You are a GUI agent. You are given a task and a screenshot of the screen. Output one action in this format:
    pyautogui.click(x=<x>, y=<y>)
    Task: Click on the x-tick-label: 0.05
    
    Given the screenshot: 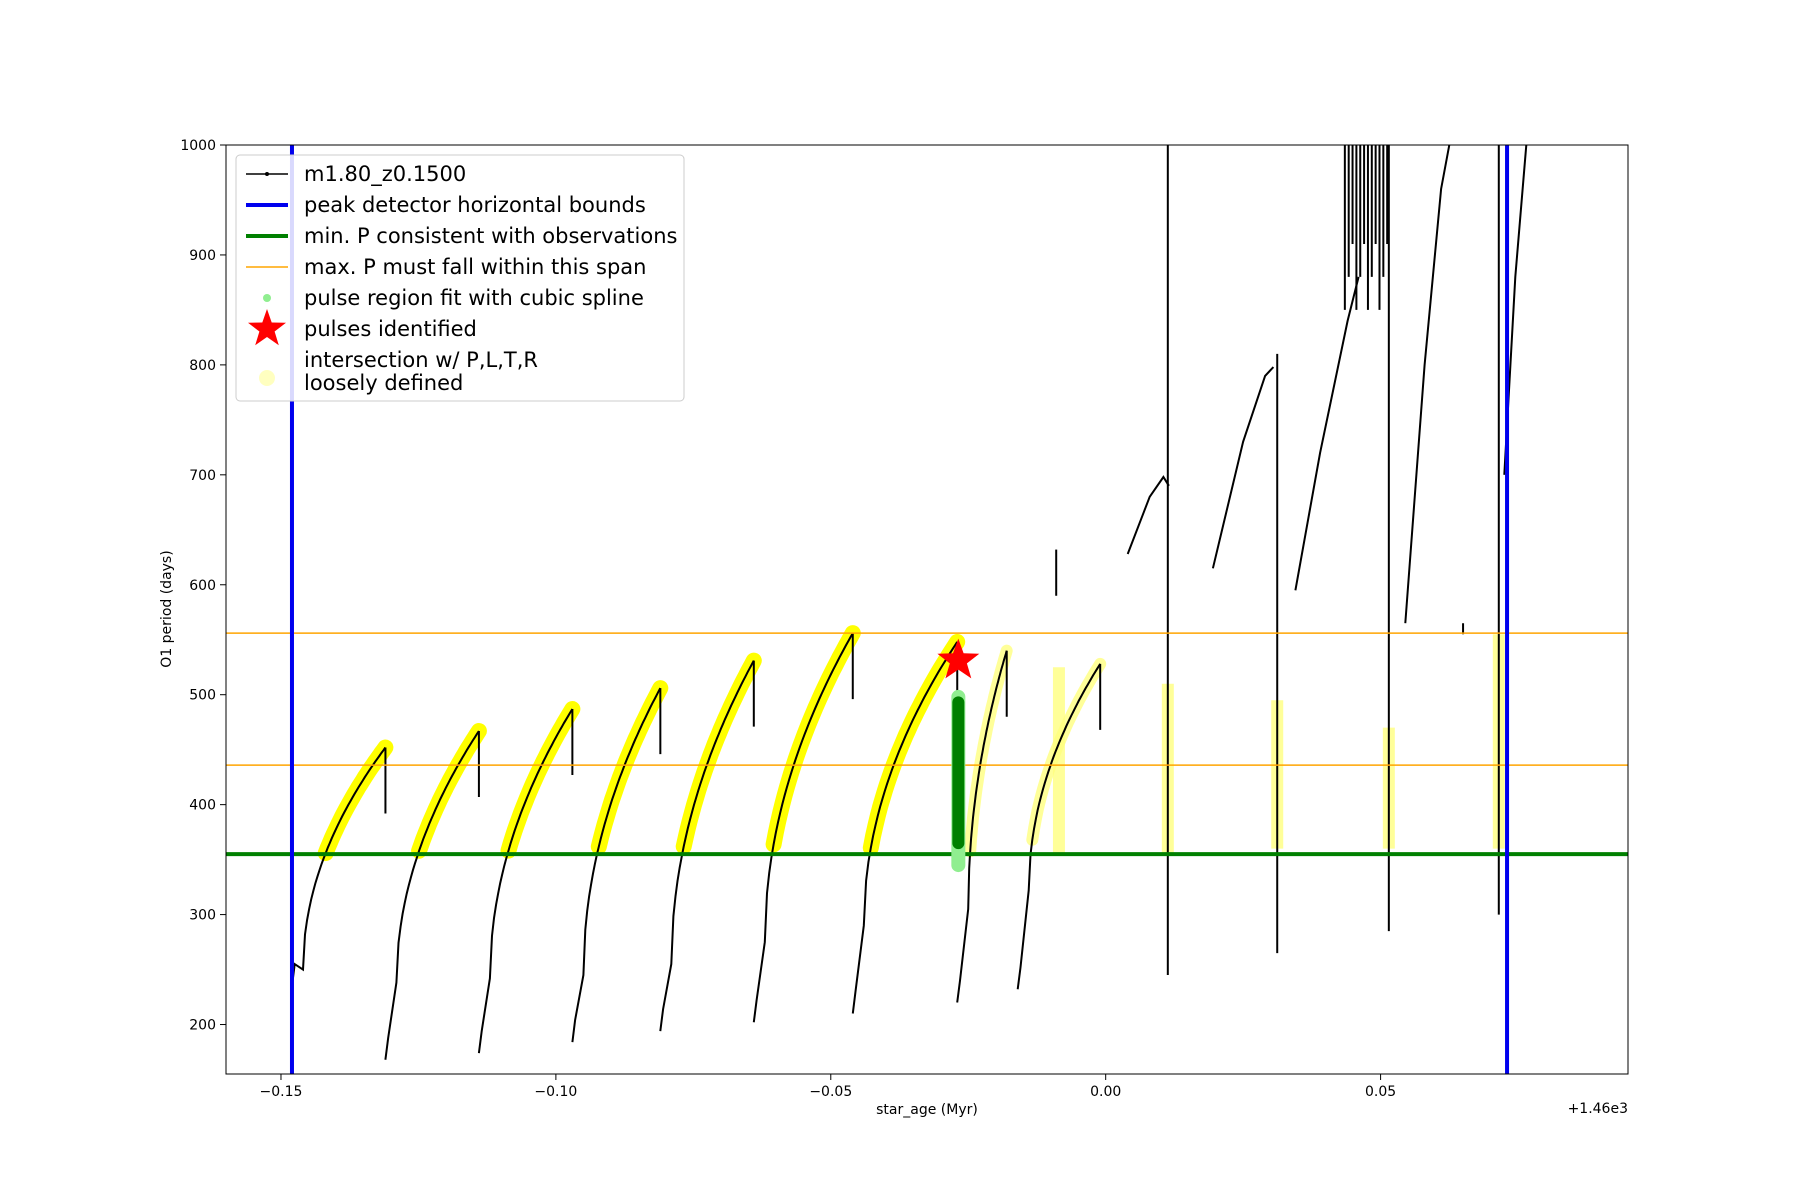 What is the action you would take?
    pyautogui.click(x=1380, y=1092)
    